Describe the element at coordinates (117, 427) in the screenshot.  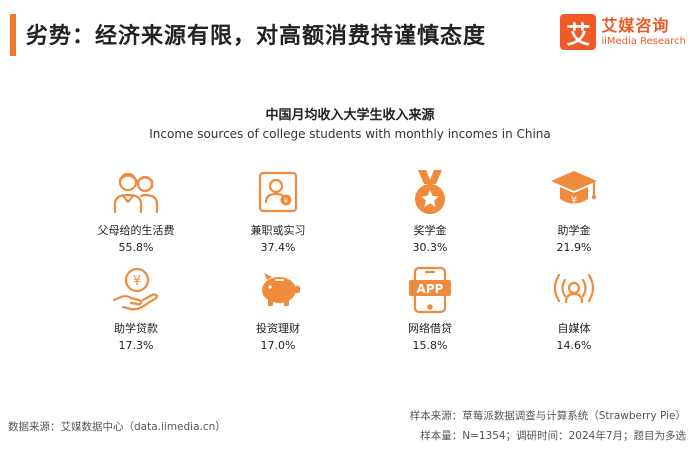
I see `data-source-note: 数据来源：艾媒数据中心（data.iimedia.cn）` at that location.